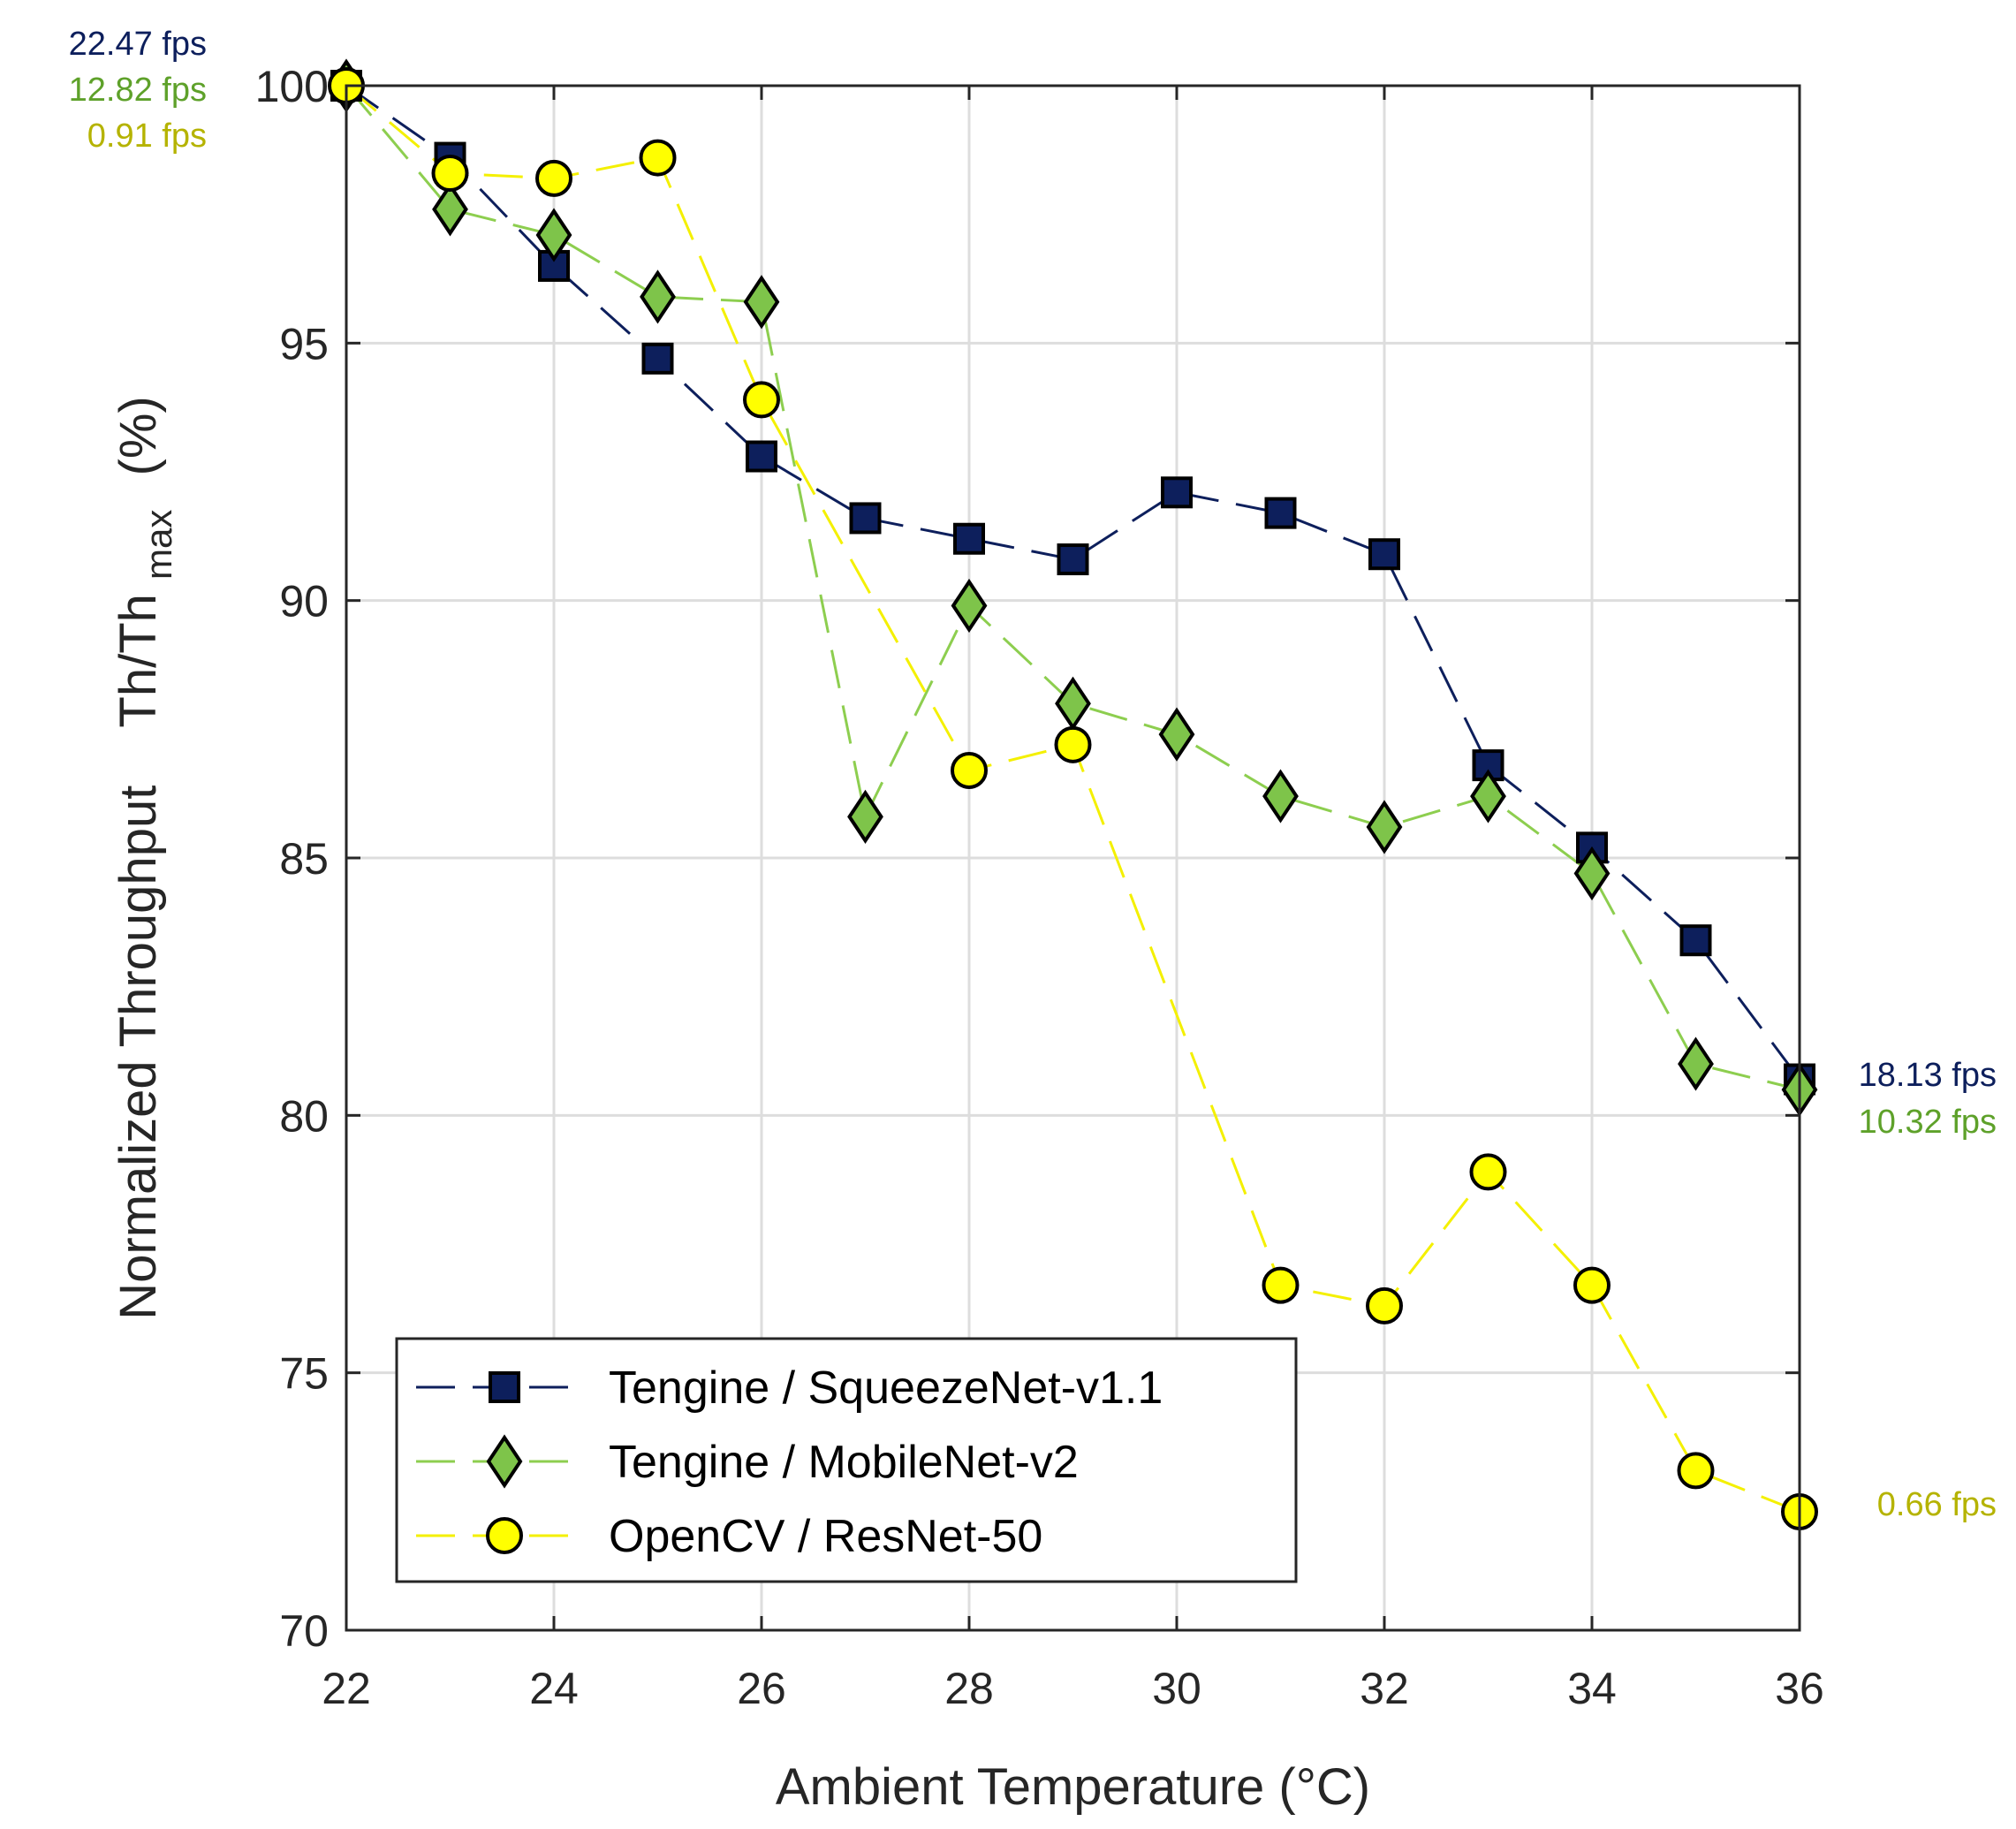 This screenshot has width=2016, height=1829. I want to click on y-tick-label: 90, so click(304, 601).